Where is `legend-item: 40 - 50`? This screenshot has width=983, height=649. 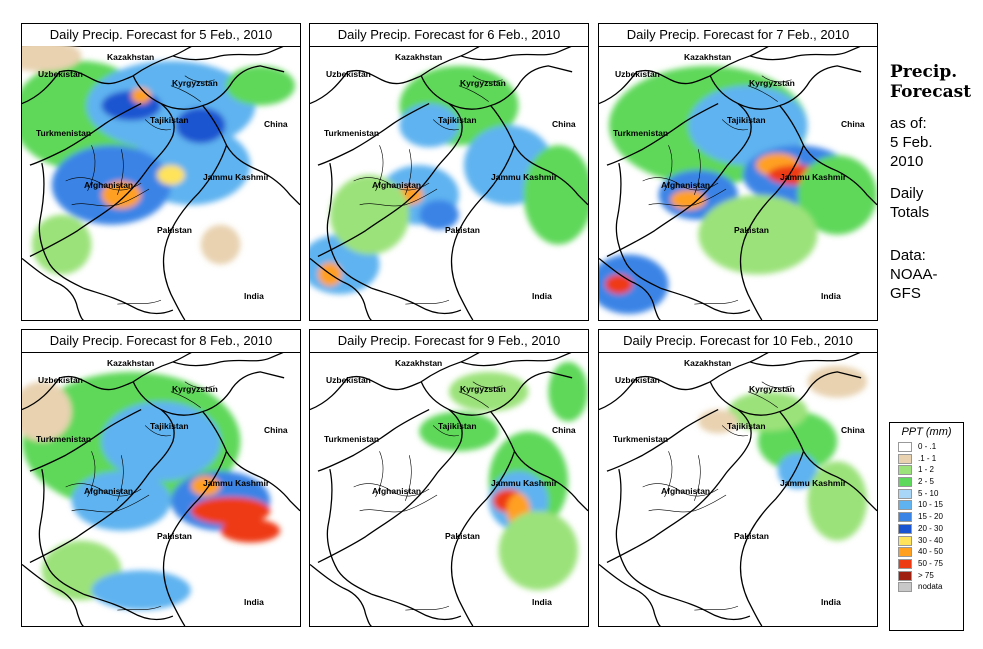
legend-item: 40 - 50 is located at coordinates (926, 552).